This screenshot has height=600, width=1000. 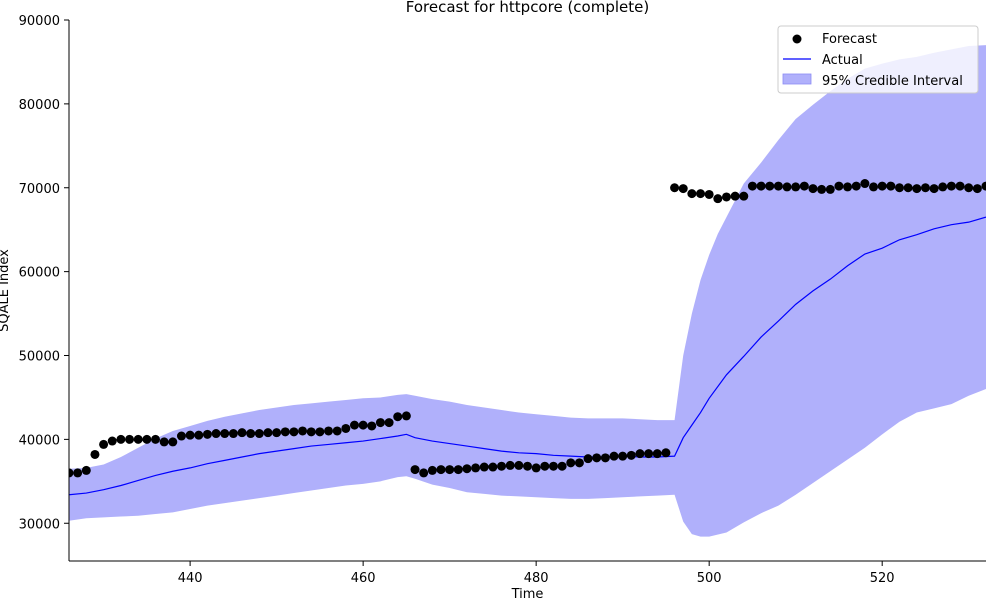 I want to click on y-tick-label: 90000, so click(x=39, y=21).